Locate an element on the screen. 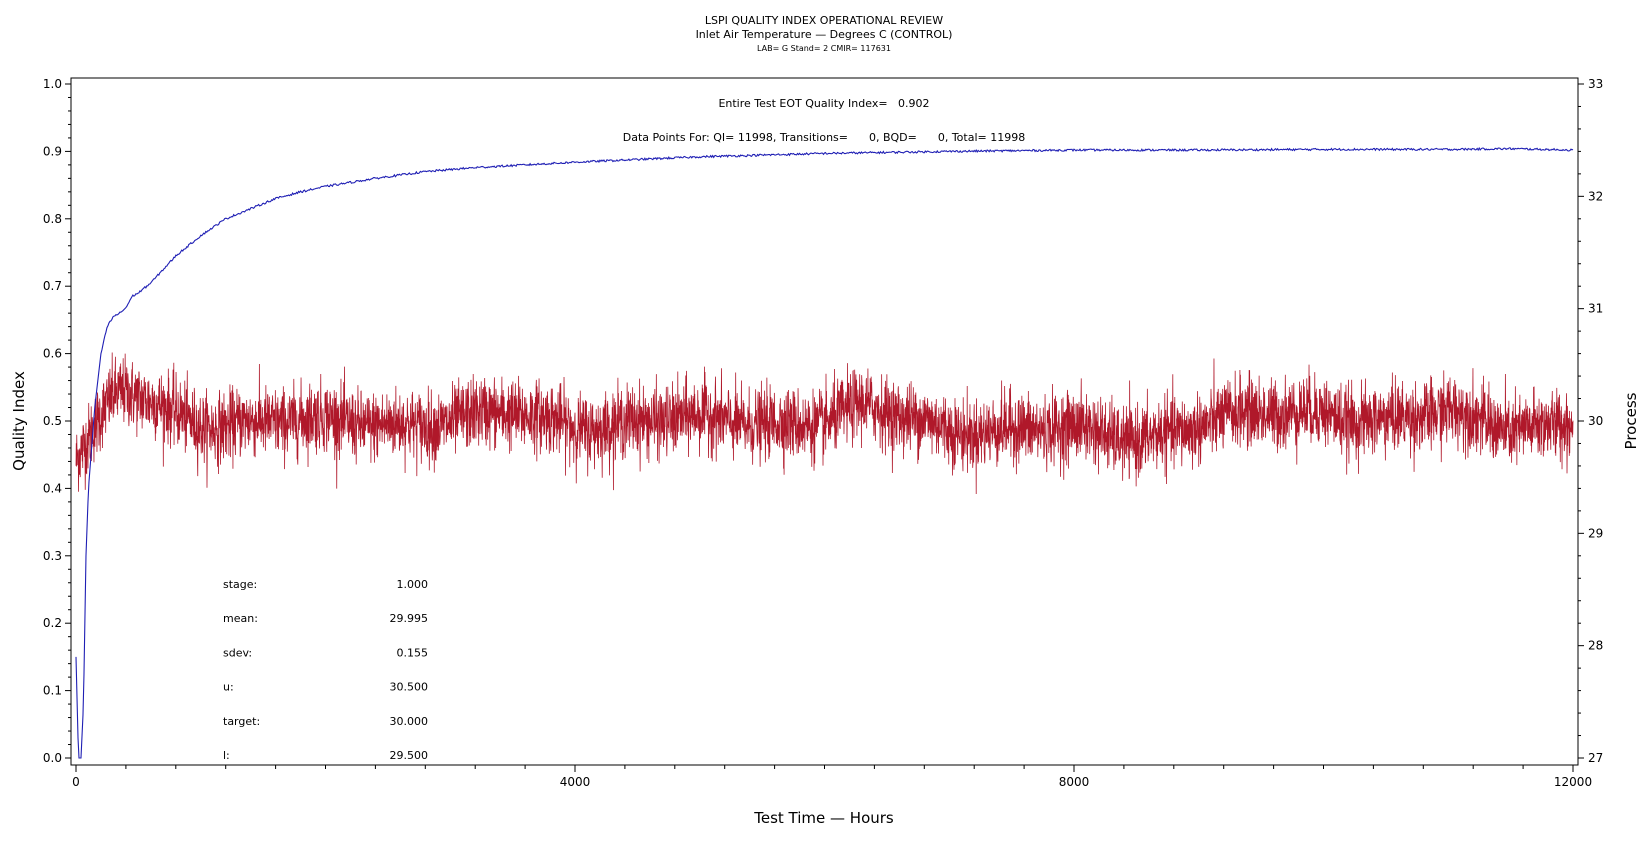  y2-tick-label: 28 is located at coordinates (1595, 646).